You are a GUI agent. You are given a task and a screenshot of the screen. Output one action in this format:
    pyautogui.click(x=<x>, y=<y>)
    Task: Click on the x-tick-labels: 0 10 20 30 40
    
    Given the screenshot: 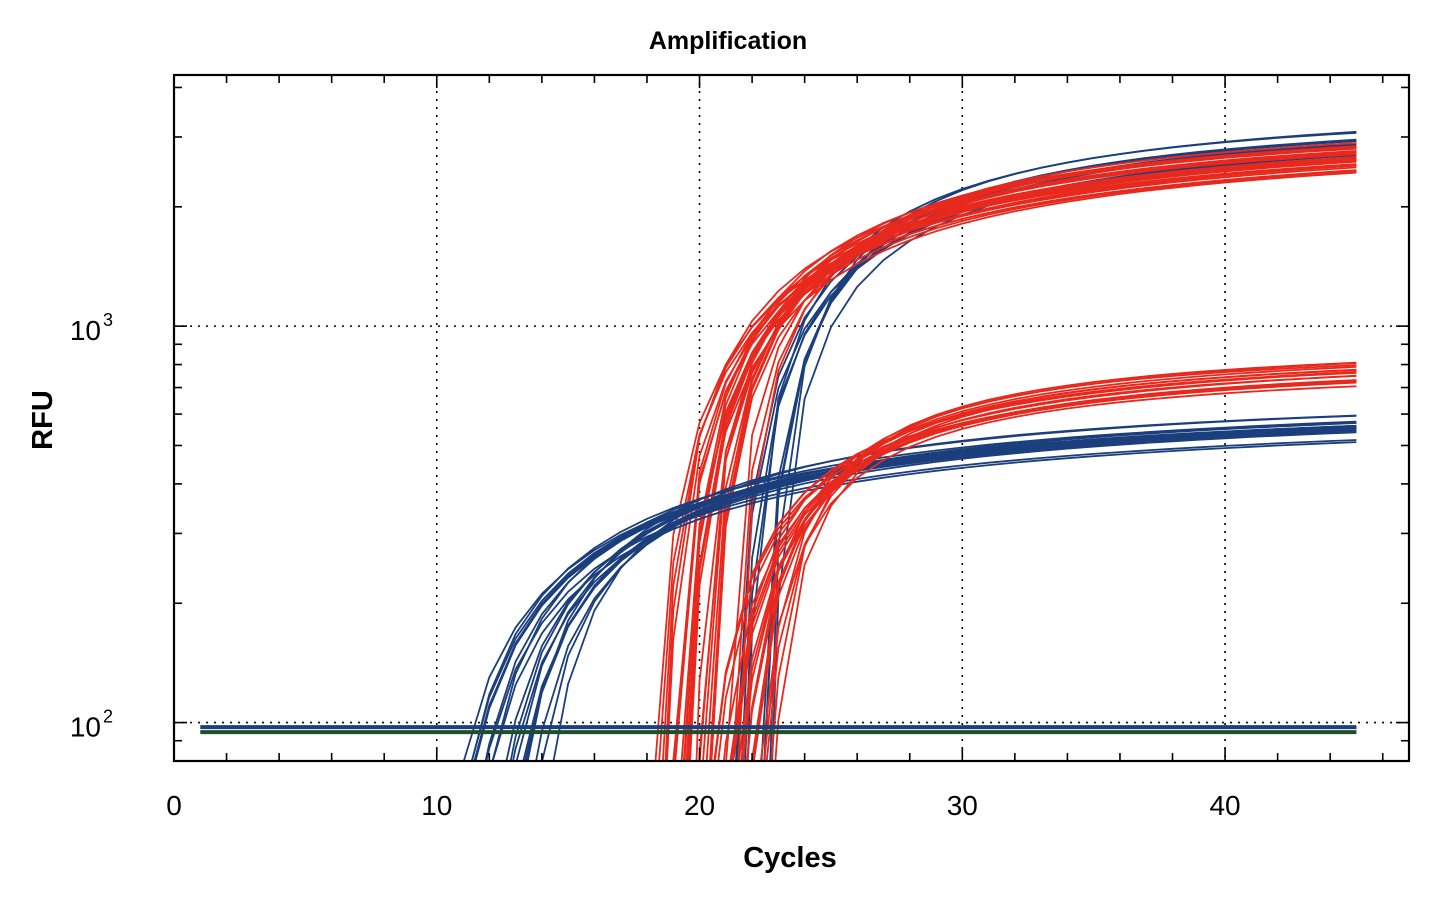 What is the action you would take?
    pyautogui.click(x=703, y=805)
    